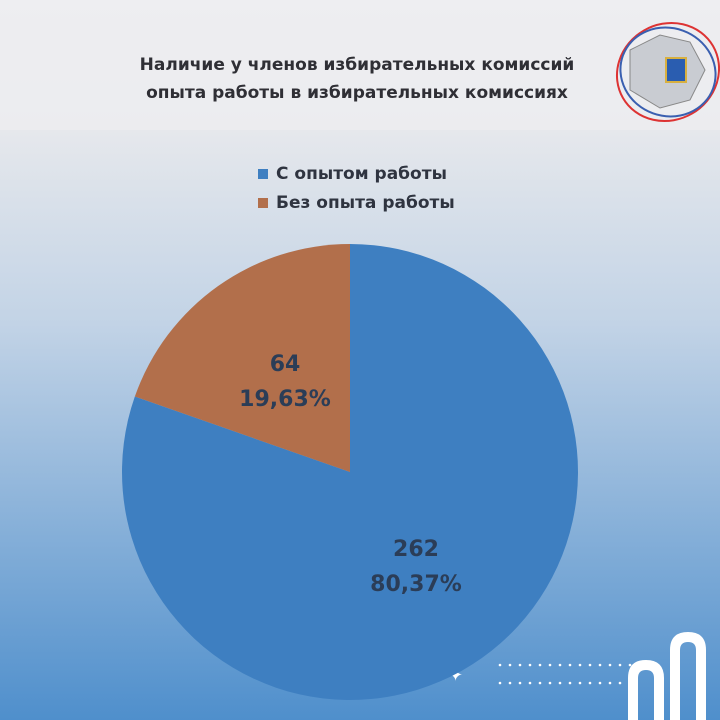 The image size is (720, 720). I want to click on percentage-label: 19,63%, so click(285, 399).